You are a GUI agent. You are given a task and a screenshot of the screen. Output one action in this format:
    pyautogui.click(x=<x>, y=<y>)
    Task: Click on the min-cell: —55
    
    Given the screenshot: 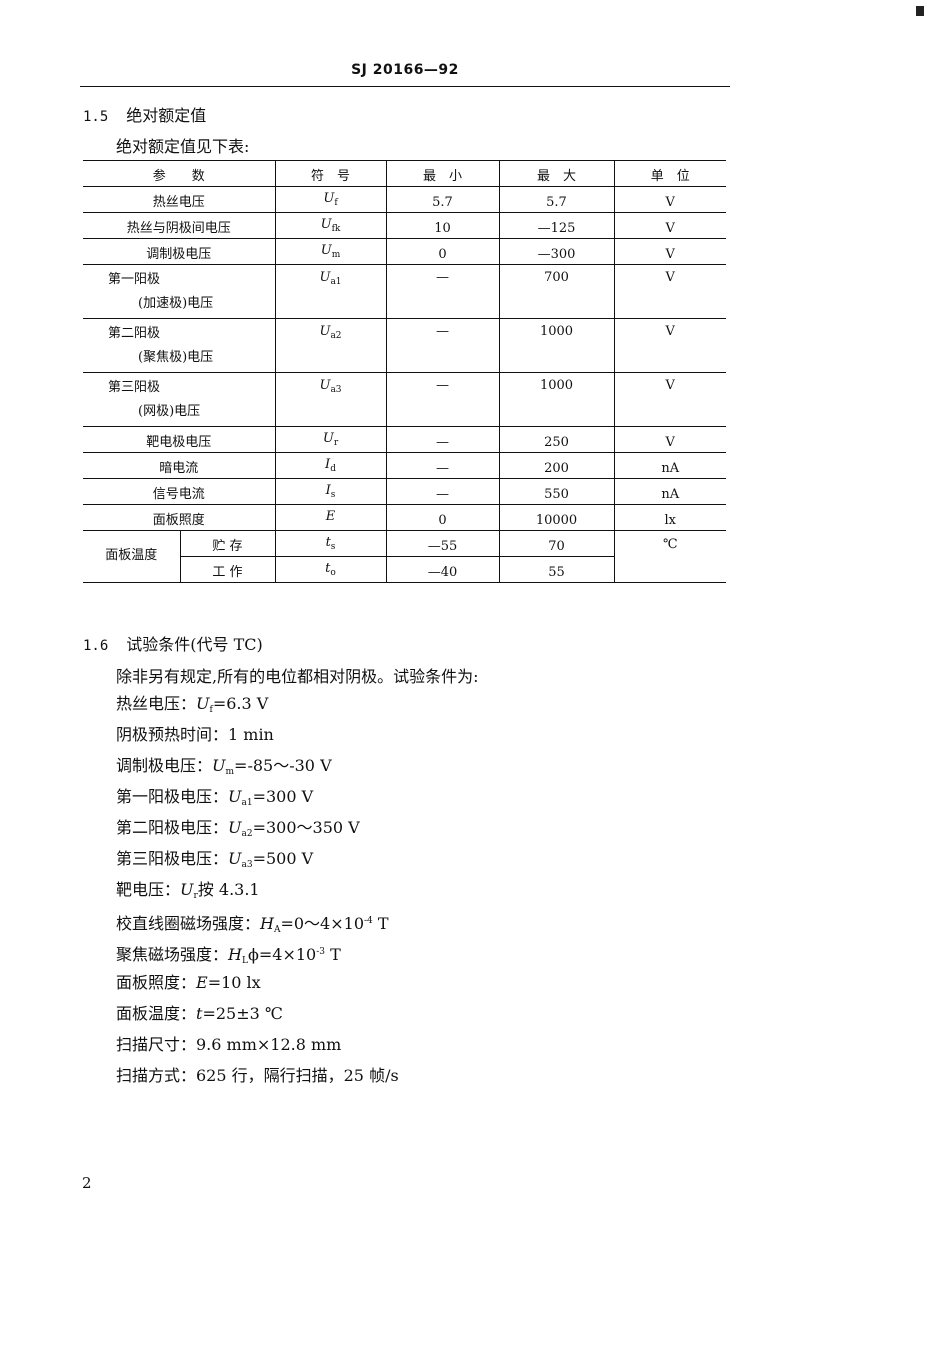 What is the action you would take?
    pyautogui.click(x=442, y=543)
    